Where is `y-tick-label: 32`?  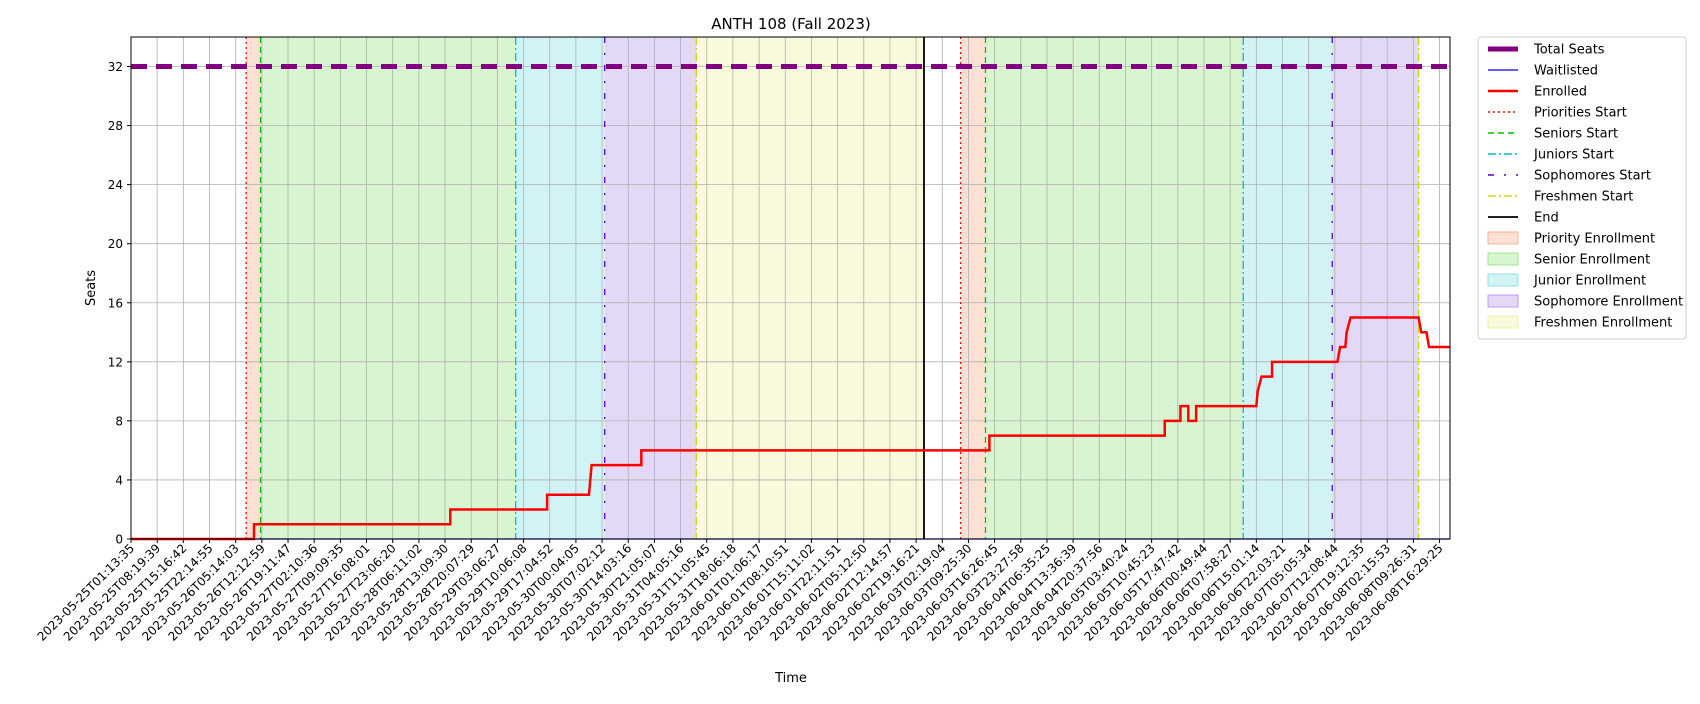
y-tick-label: 32 is located at coordinates (115, 67).